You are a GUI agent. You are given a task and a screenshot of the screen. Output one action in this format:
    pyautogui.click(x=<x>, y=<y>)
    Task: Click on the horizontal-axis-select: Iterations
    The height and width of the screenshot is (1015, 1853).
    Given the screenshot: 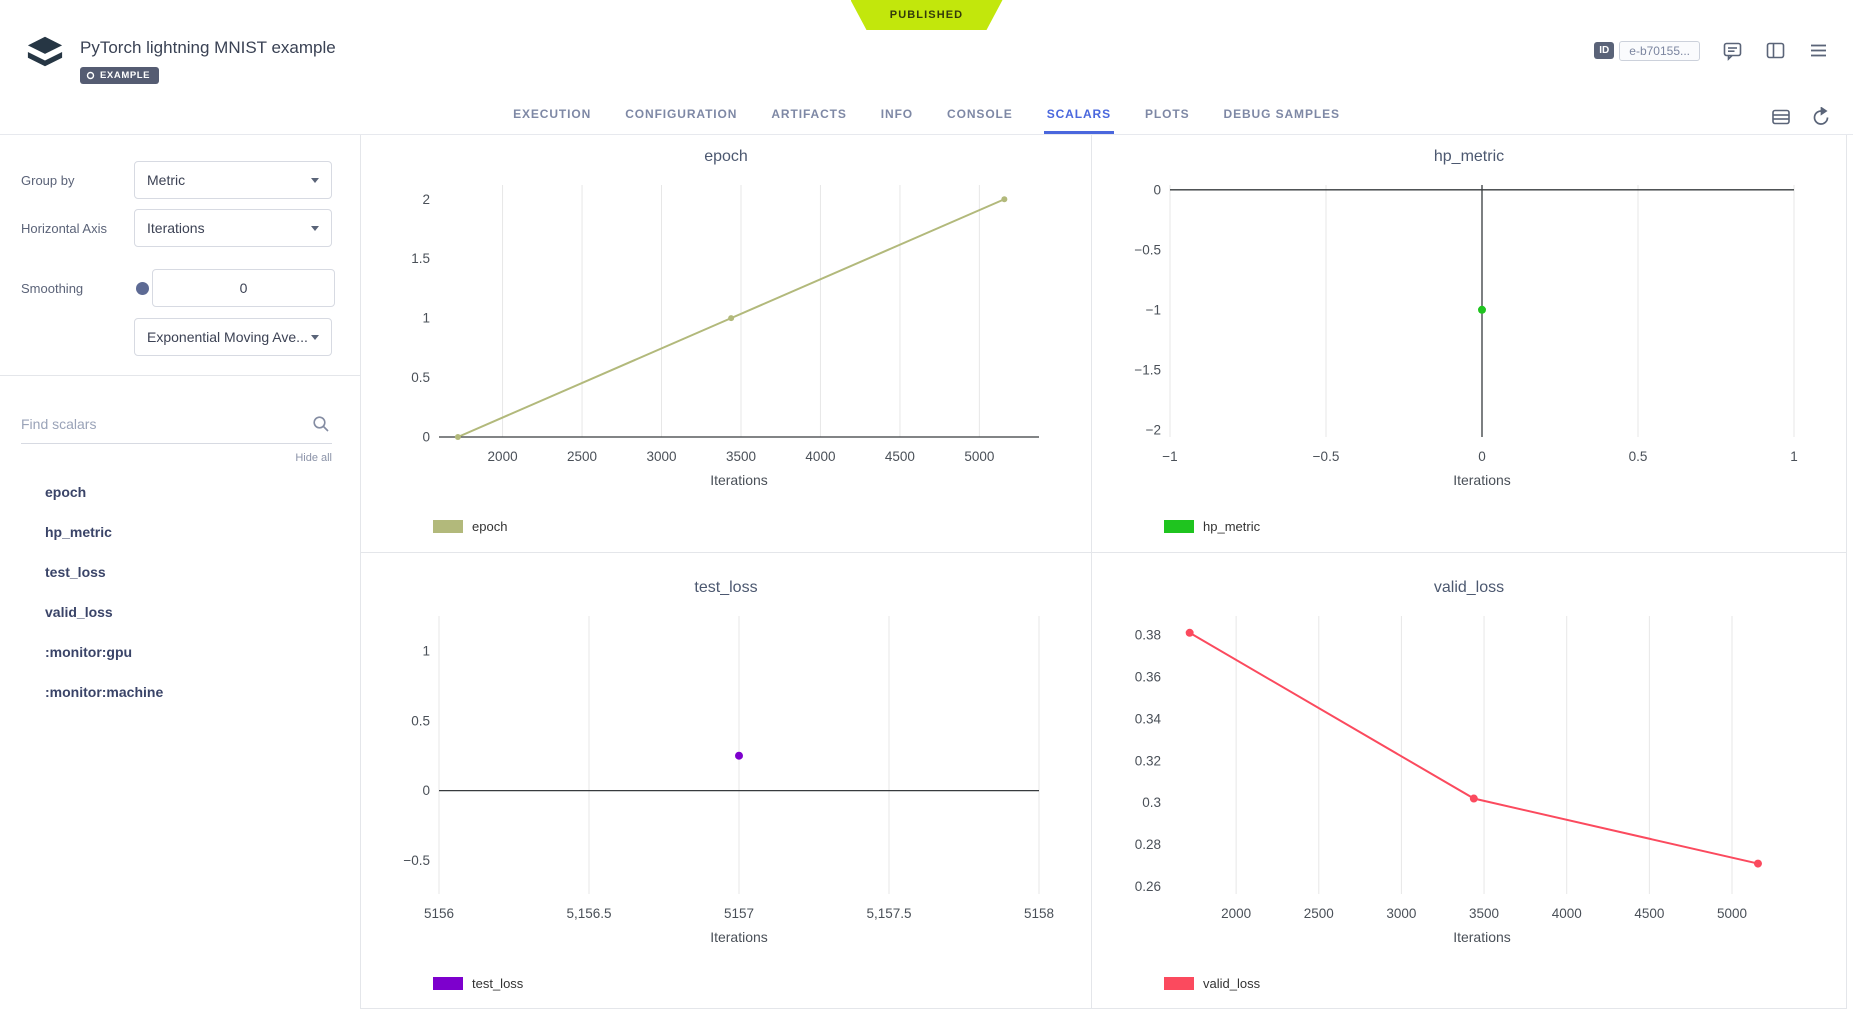 What is the action you would take?
    pyautogui.click(x=233, y=228)
    